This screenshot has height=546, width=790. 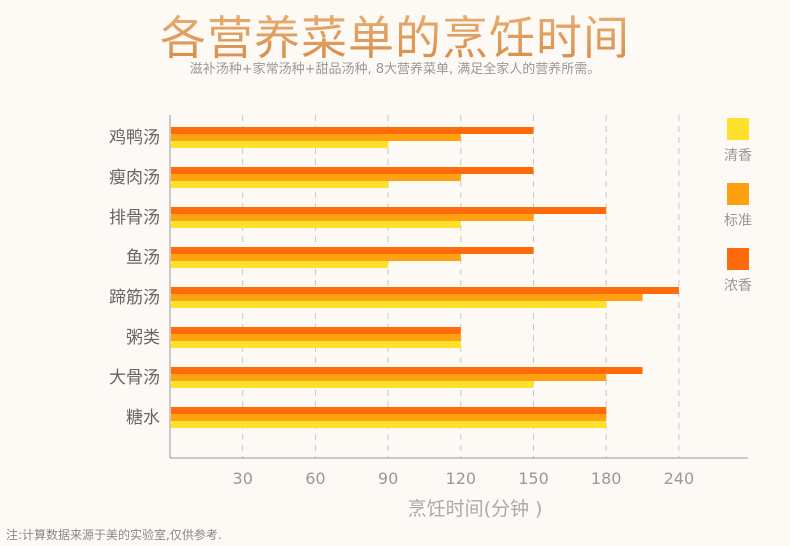 What do you see at coordinates (134, 138) in the screenshot?
I see `category-label: 鸡鸭汤` at bounding box center [134, 138].